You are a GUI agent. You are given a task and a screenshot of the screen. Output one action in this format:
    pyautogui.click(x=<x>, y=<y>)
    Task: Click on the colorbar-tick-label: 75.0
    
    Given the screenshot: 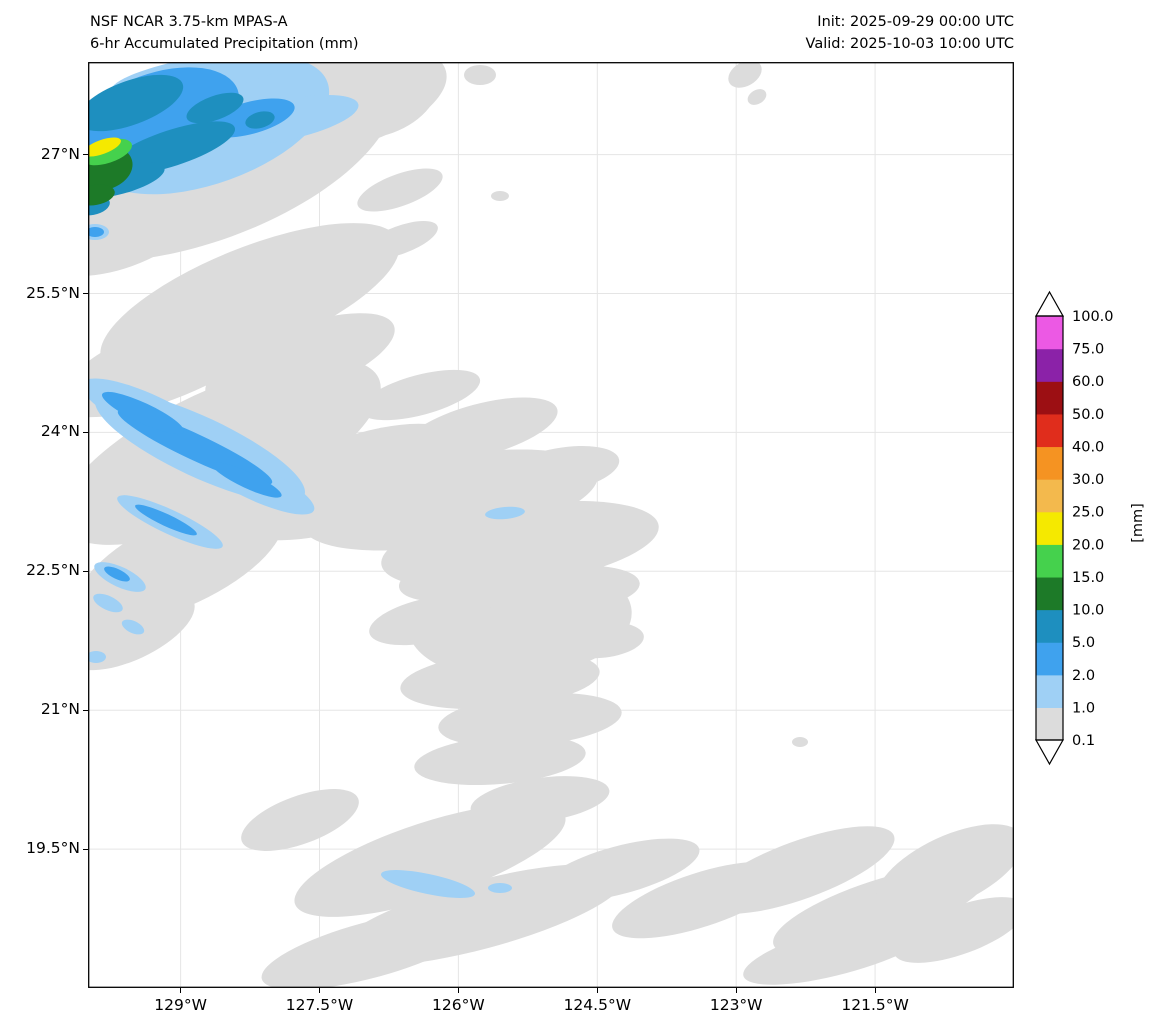 What is the action you would take?
    pyautogui.click(x=1088, y=350)
    